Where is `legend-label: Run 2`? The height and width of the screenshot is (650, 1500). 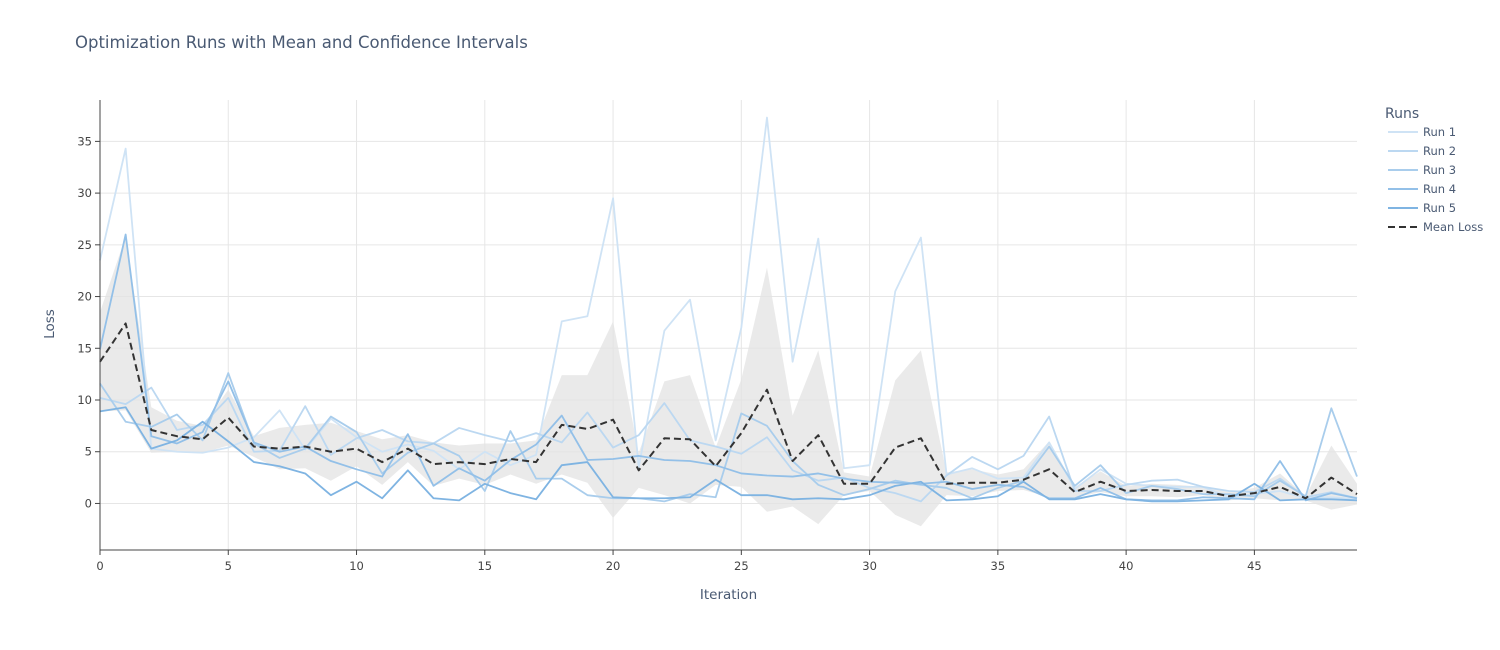
legend-label: Run 2 is located at coordinates (1439, 151).